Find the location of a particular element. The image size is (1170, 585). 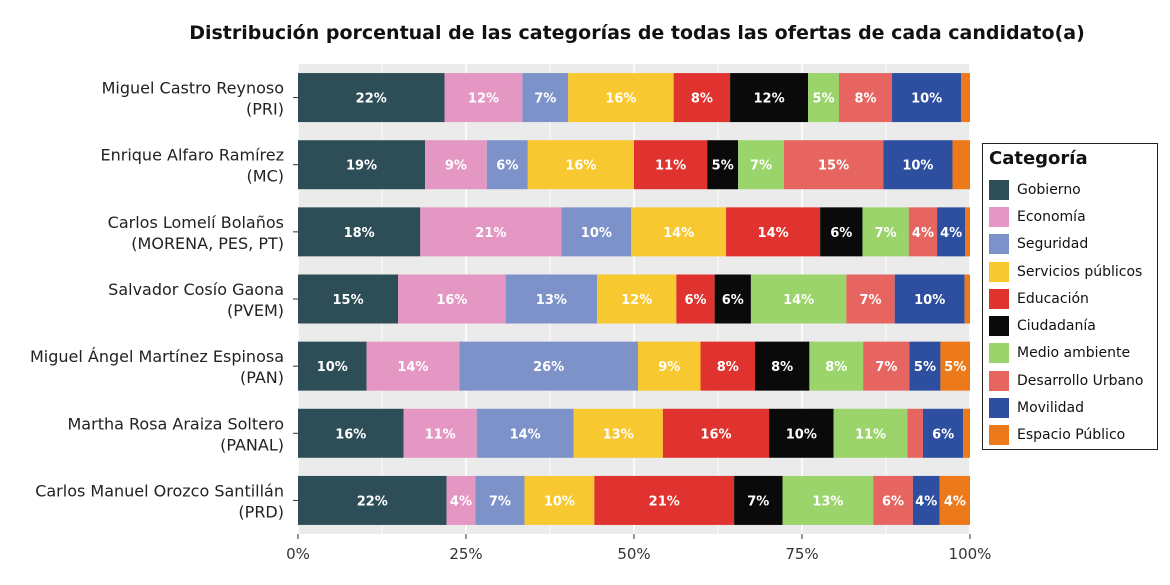

data-label: 21% is located at coordinates (664, 501).